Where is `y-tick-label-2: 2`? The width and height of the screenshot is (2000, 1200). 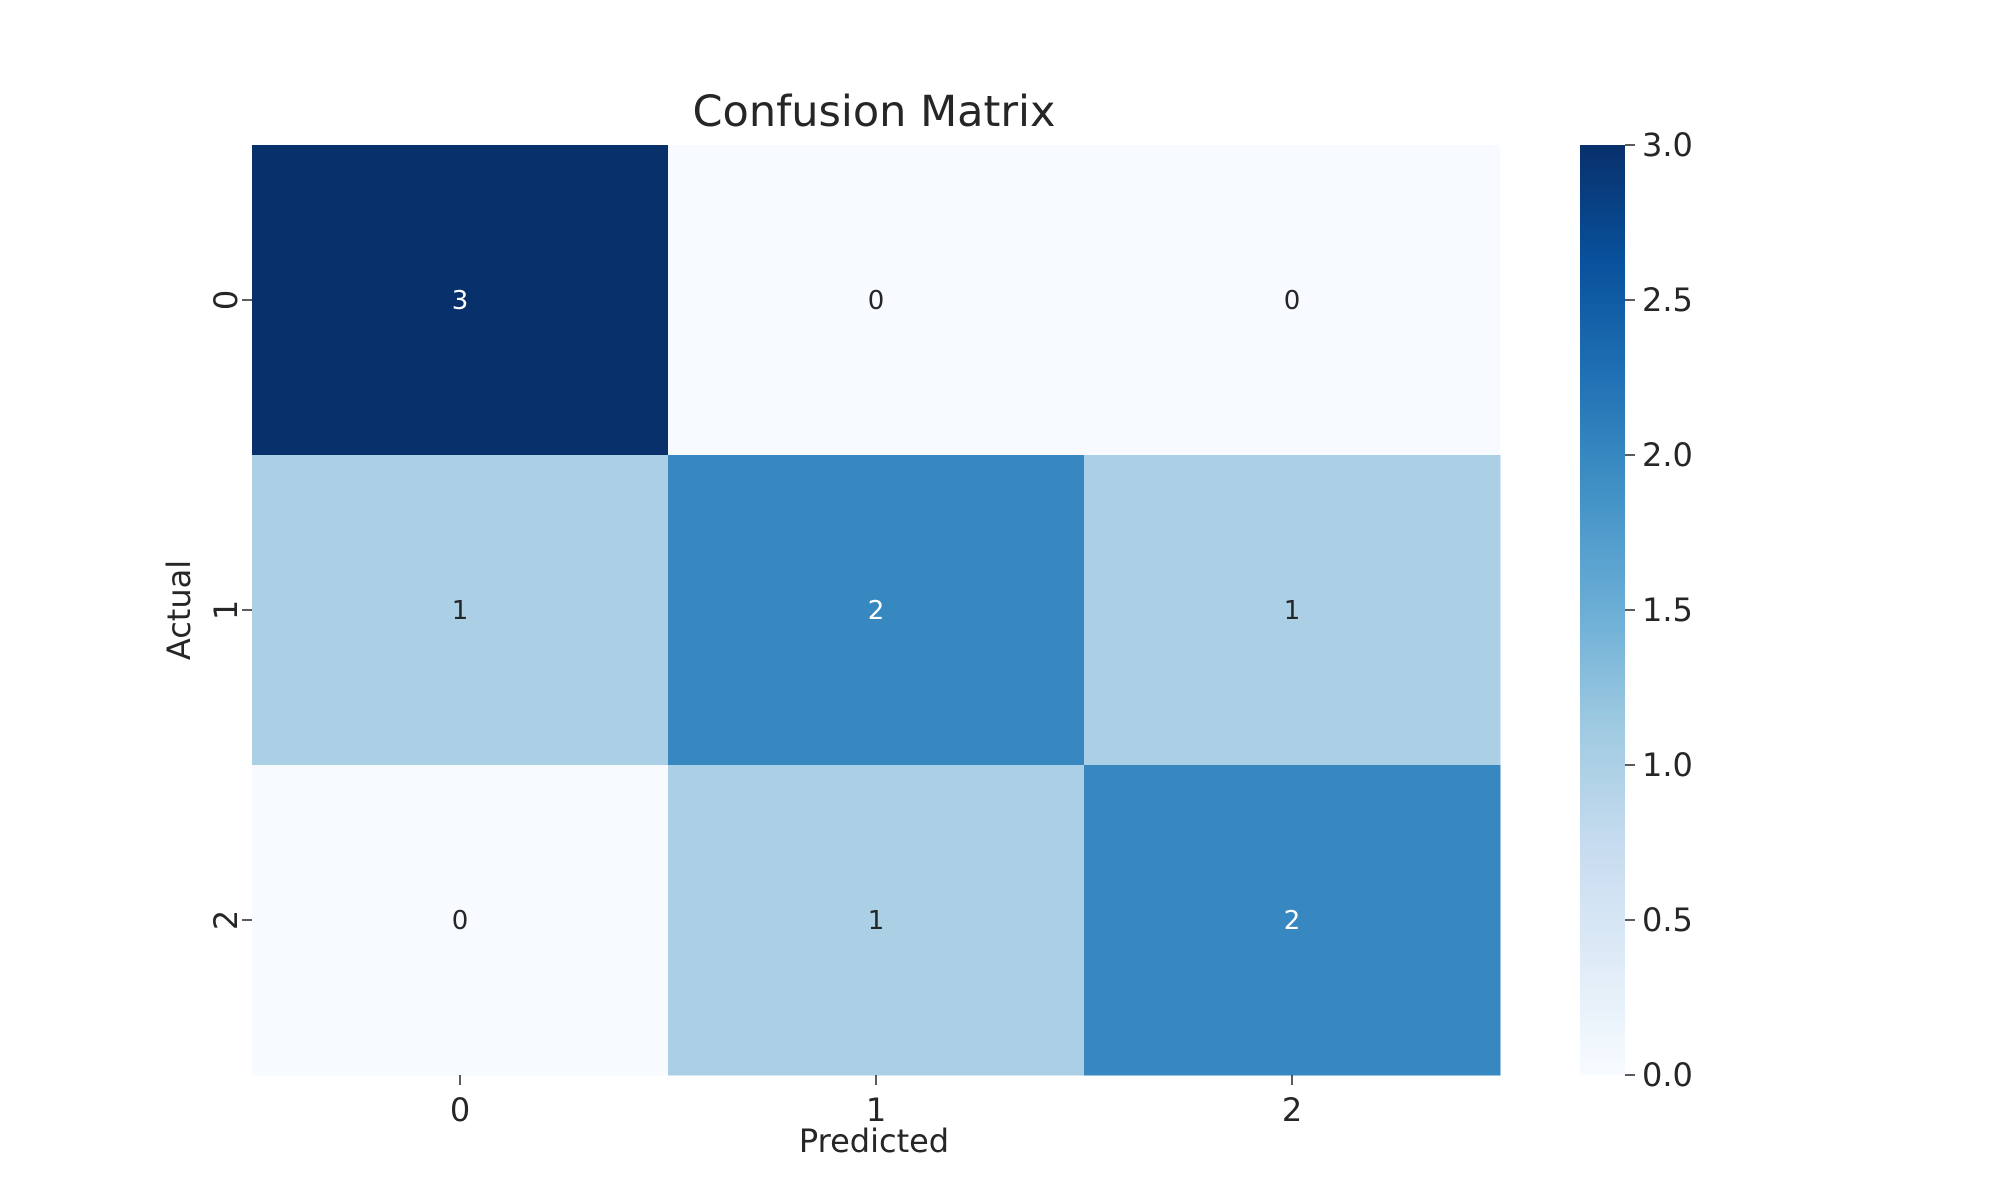
y-tick-label-2: 2 is located at coordinates (226, 920).